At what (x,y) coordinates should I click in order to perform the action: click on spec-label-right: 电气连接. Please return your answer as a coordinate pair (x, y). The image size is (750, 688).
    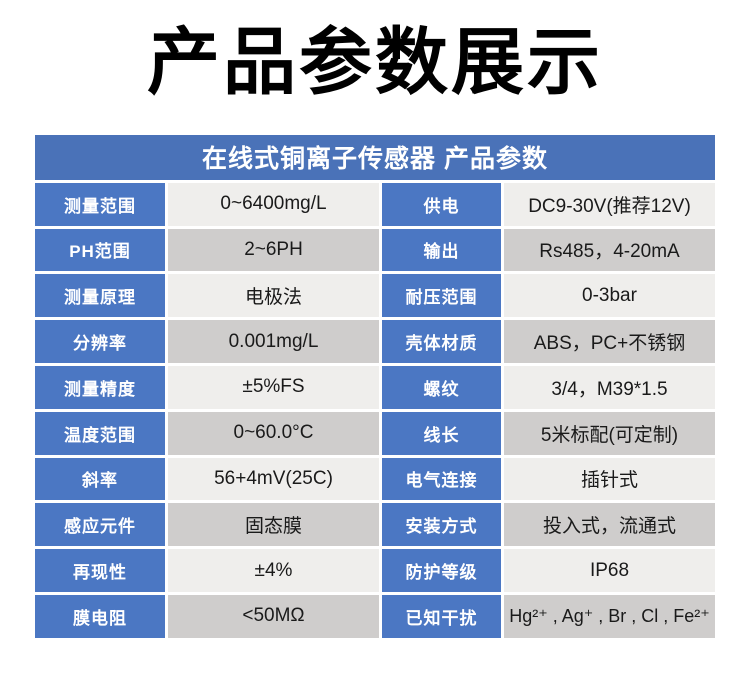
    Looking at the image, I should click on (441, 479).